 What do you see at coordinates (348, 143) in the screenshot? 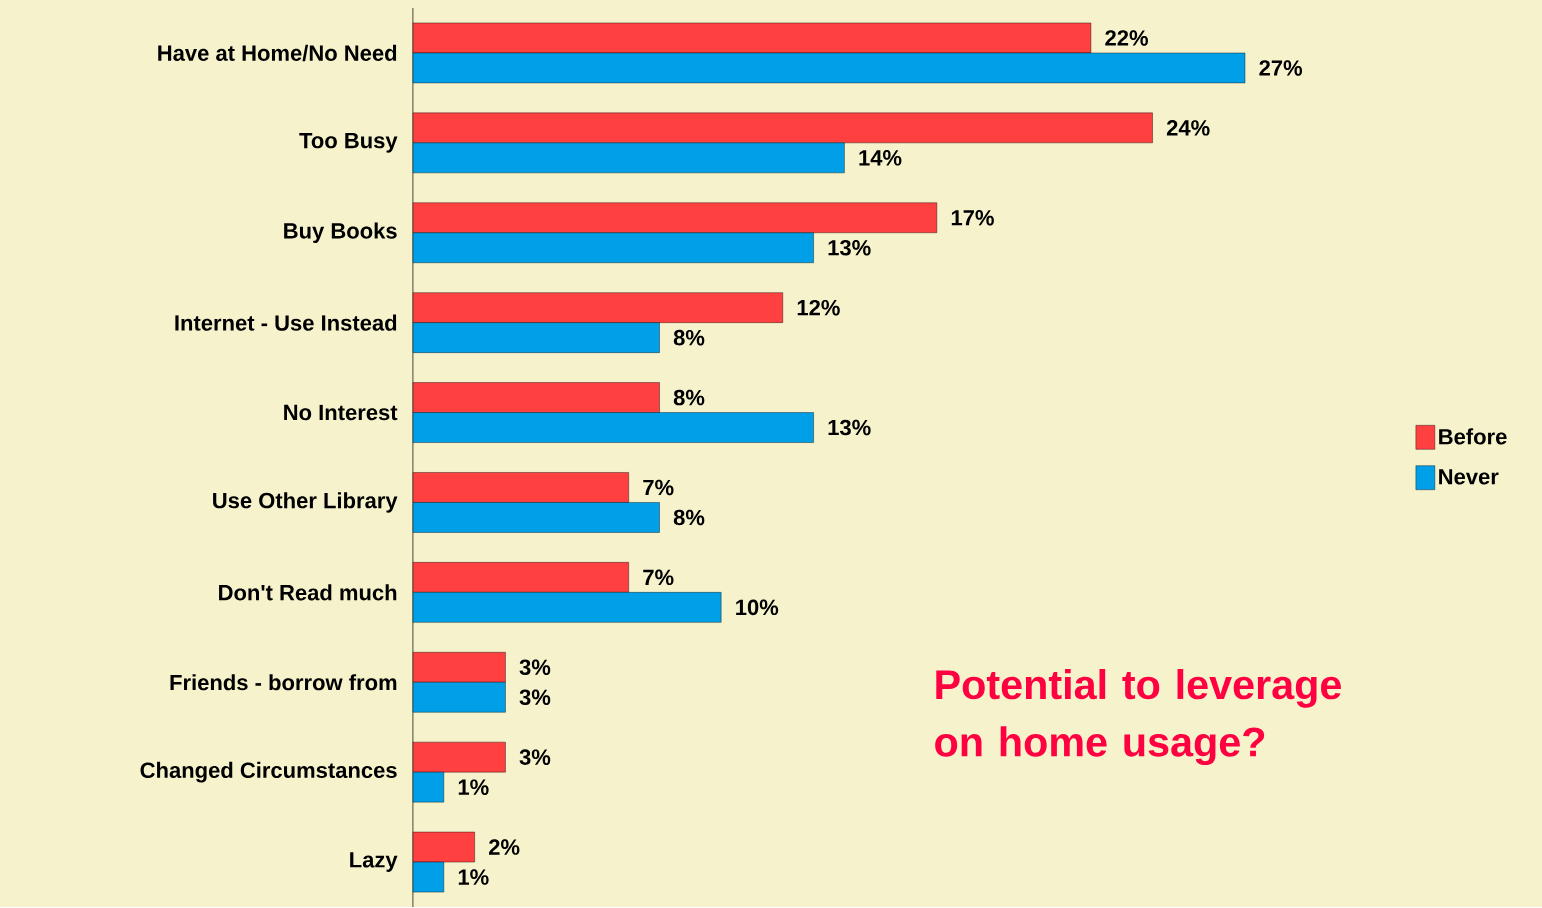
I see `y-tick-label: Too Busy` at bounding box center [348, 143].